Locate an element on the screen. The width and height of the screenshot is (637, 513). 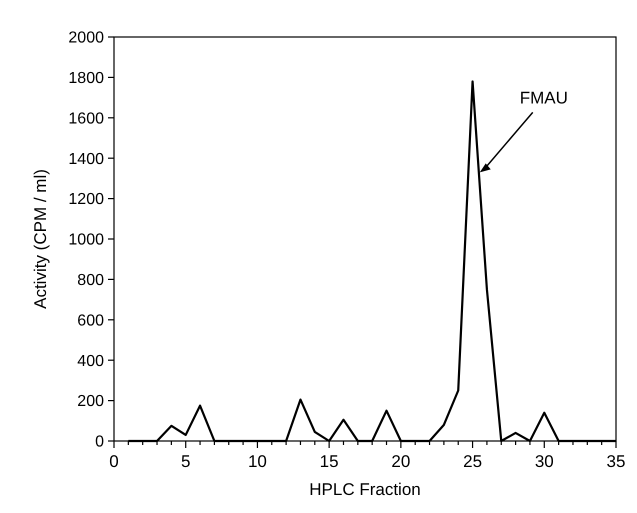
y-axis-title: Activity (CPM / ml) is located at coordinates (40, 239).